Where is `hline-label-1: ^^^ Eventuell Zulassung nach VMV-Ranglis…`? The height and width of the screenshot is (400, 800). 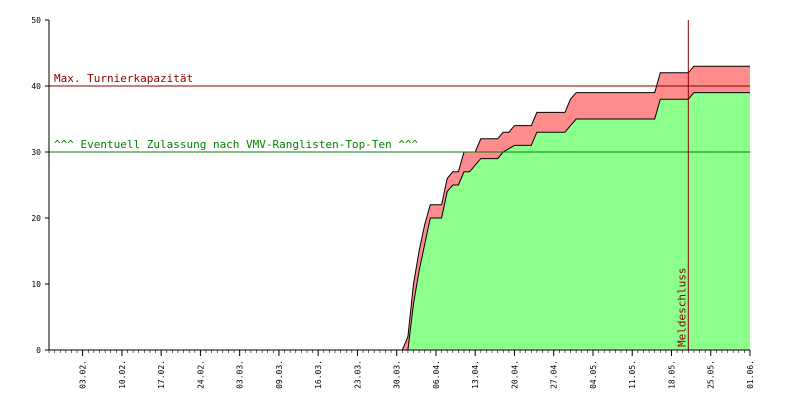 hline-label-1: ^^^ Eventuell Zulassung nach VMV-Ranglis… is located at coordinates (236, 144).